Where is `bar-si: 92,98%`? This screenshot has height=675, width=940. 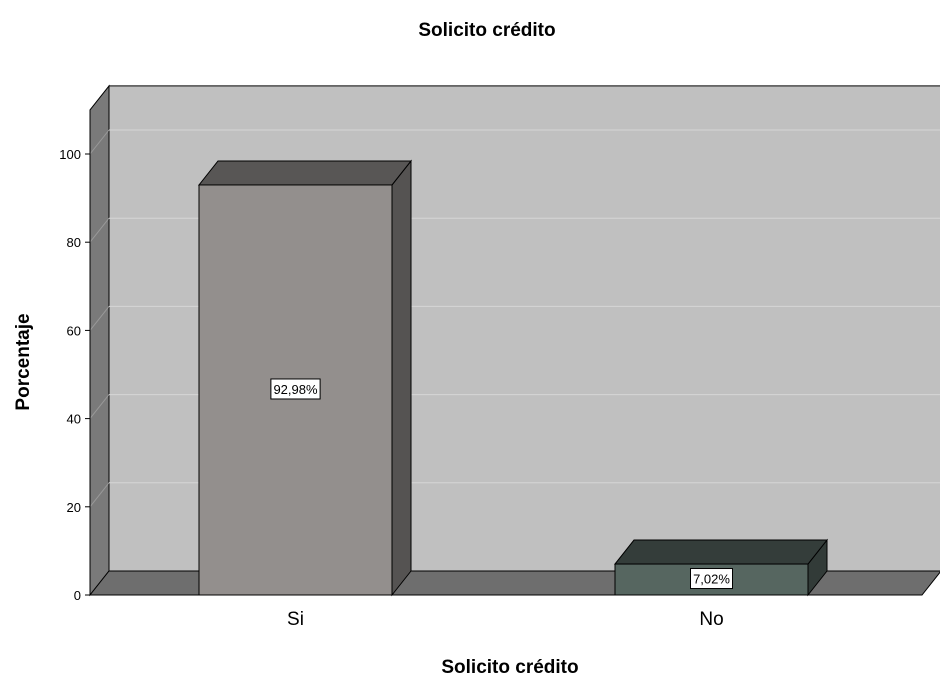
bar-si: 92,98% is located at coordinates (305, 378).